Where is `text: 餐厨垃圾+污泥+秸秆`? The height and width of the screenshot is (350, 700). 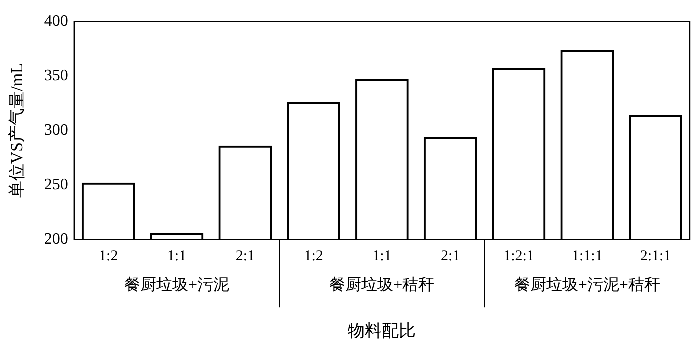 text: 餐厨垃圾+污泥+秸秆 is located at coordinates (587, 285).